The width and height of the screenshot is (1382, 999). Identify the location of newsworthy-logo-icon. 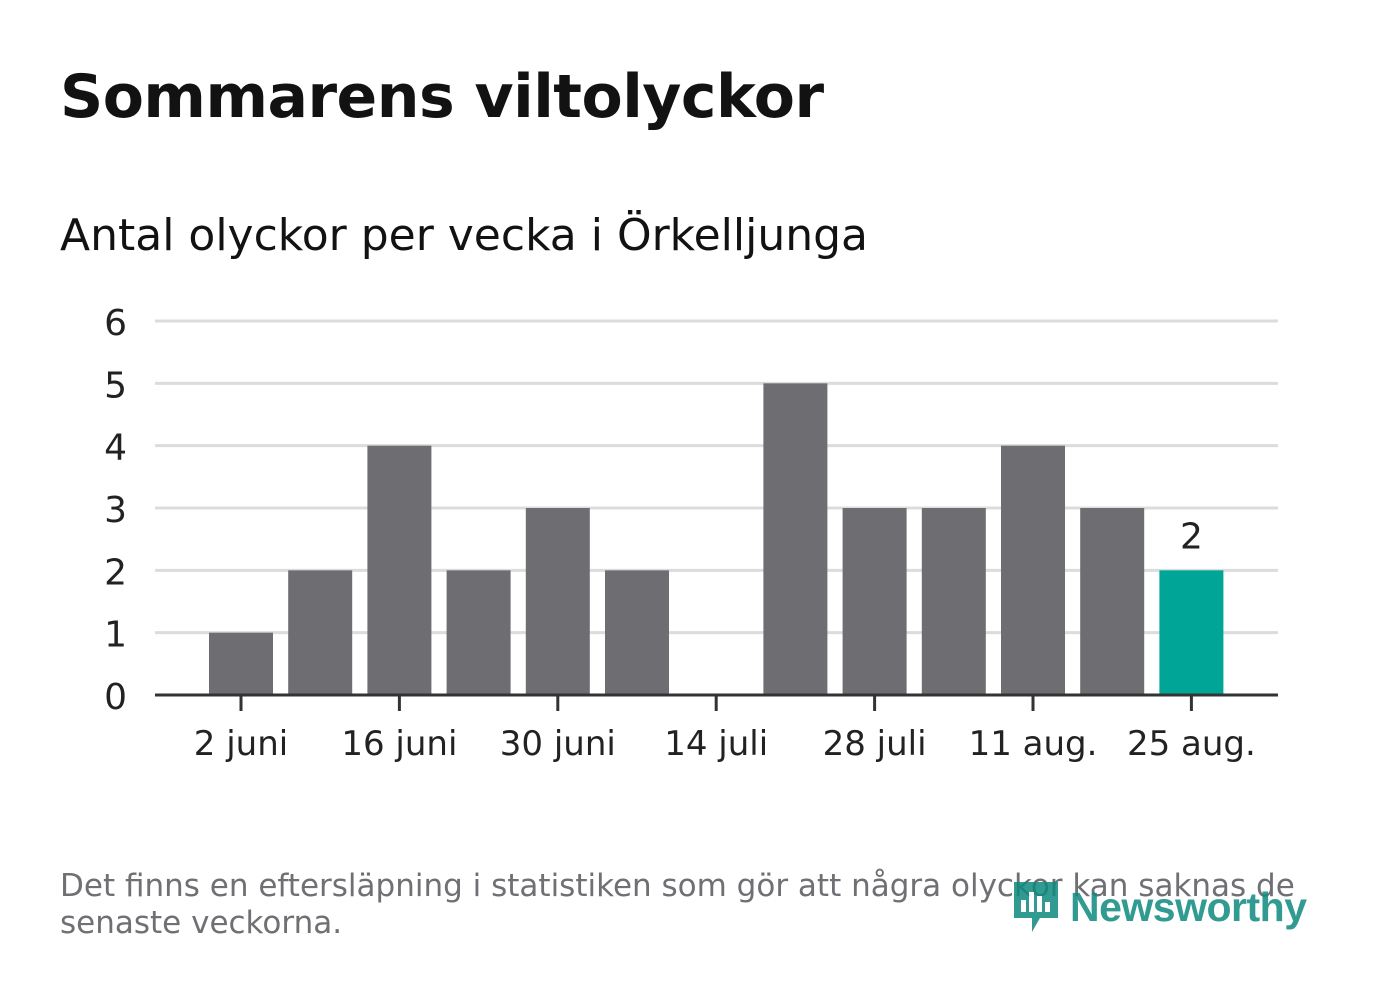
(1036, 907).